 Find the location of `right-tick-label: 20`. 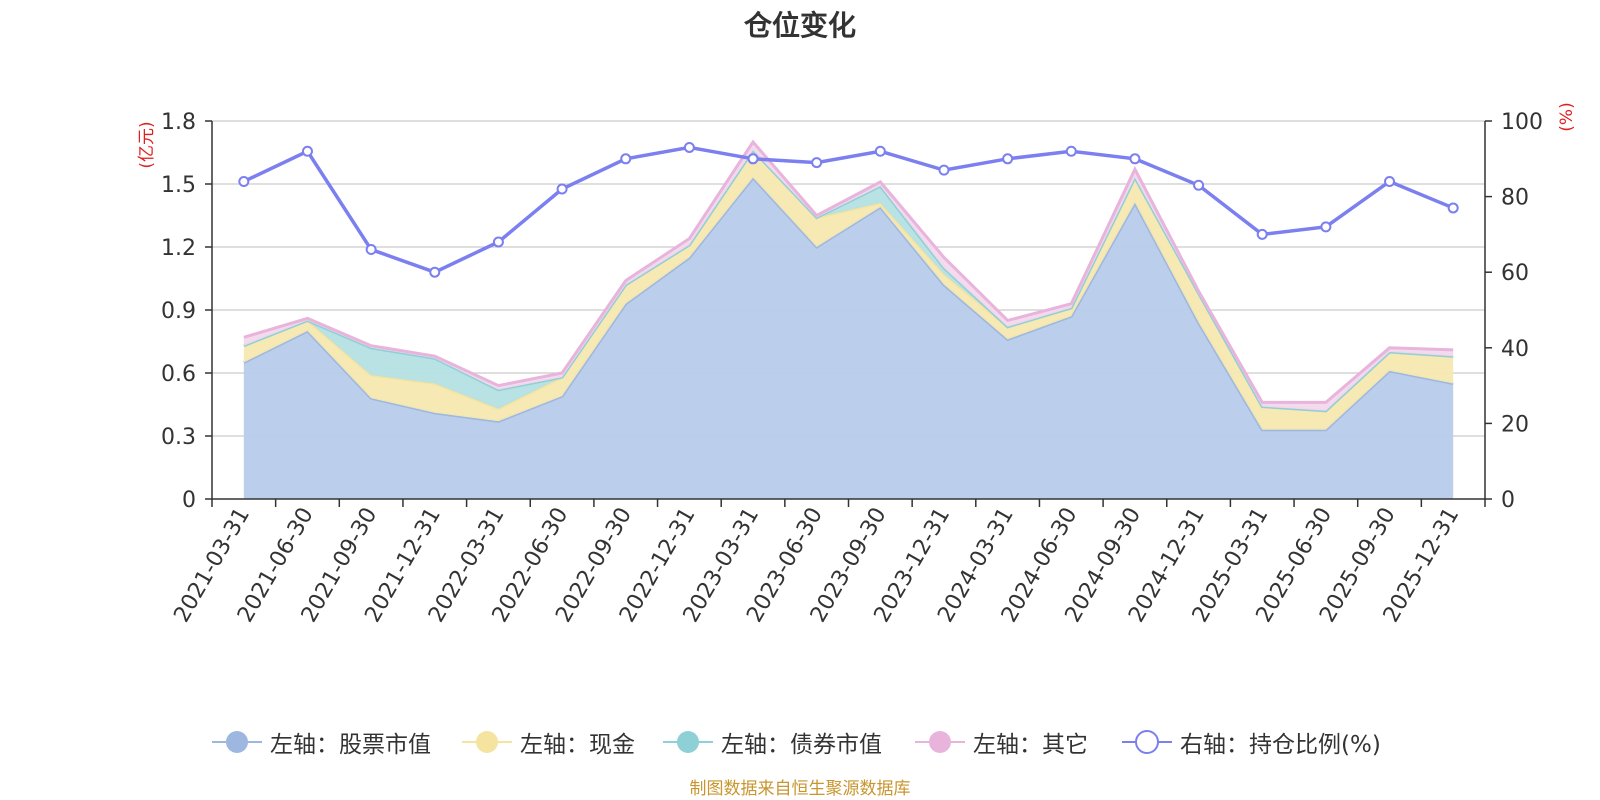

right-tick-label: 20 is located at coordinates (1515, 424).